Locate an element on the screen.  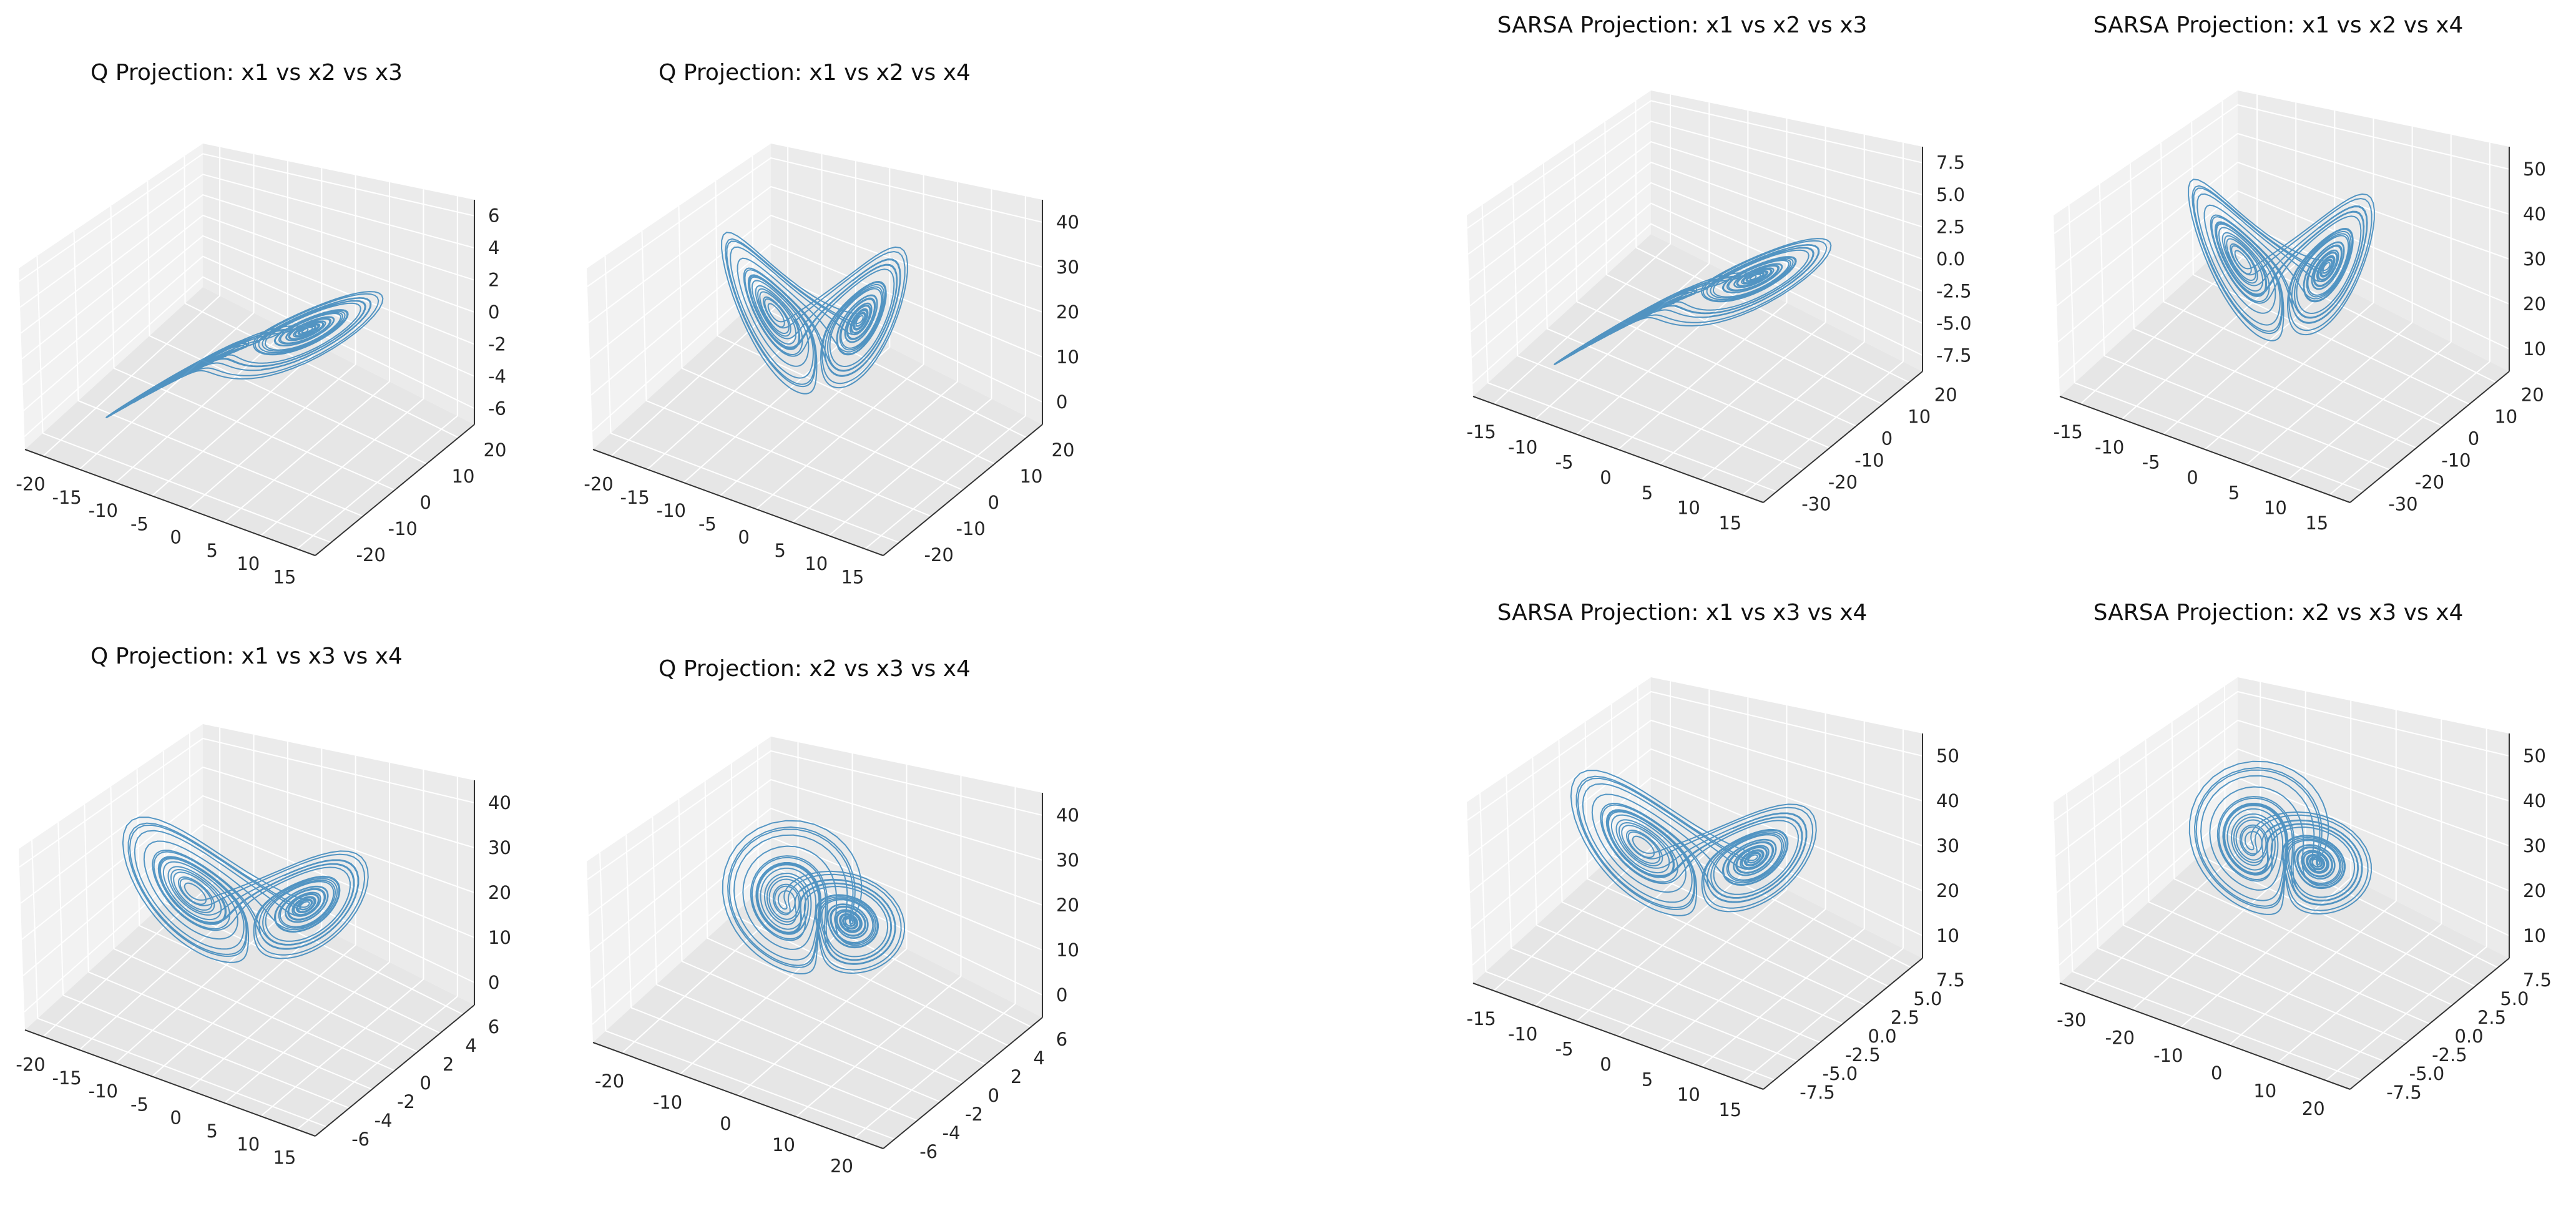
z-tick-label: 50 is located at coordinates (1947, 756).